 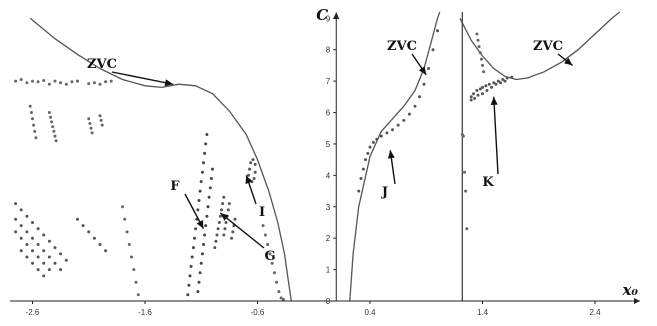 I want to click on y-axis-arrow-icon, so click(x=336, y=15).